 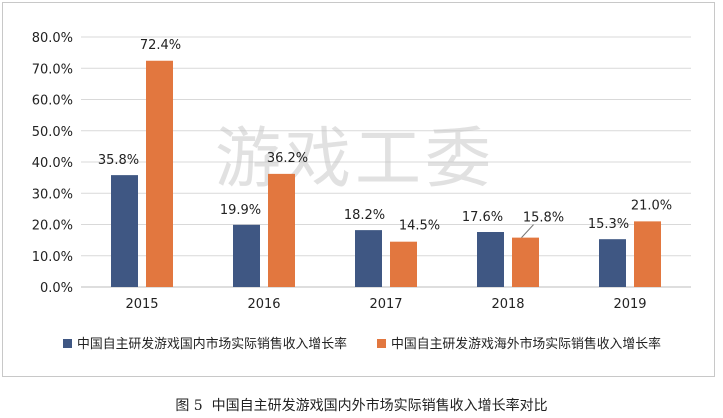 What do you see at coordinates (212, 344) in the screenshot?
I see `legend-label: 中国自主研发游戏国内市场实际销售收入增长率` at bounding box center [212, 344].